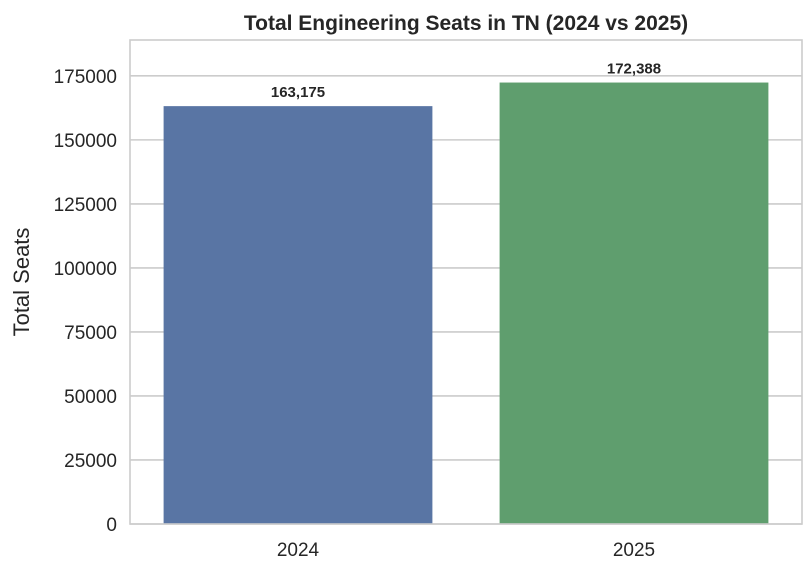  Describe the element at coordinates (90, 397) in the screenshot. I see `y-tick-label: 50000` at that location.